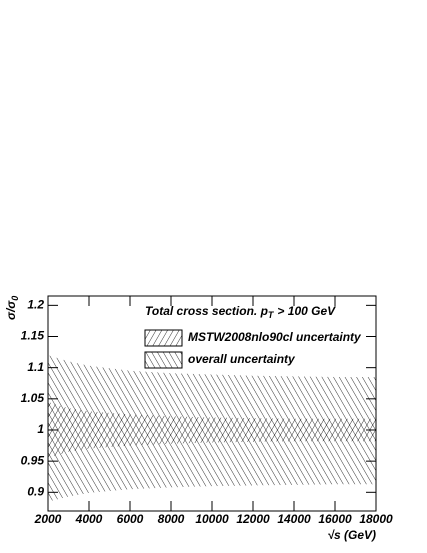 The image size is (427, 553). Describe the element at coordinates (351, 535) in the screenshot. I see `x-axis-label: √s (GeV)` at that location.